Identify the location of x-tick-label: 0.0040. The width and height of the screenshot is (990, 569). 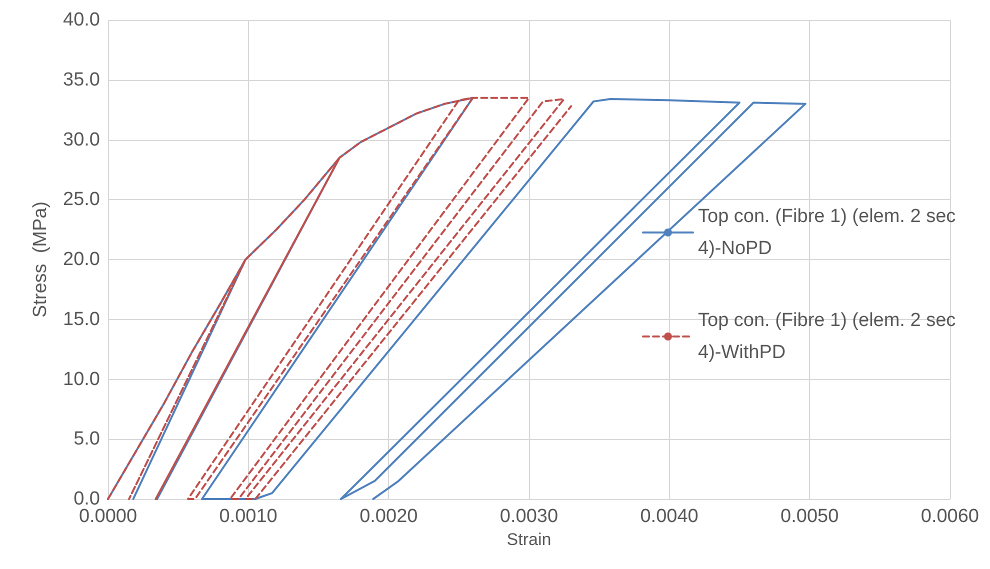
(669, 516).